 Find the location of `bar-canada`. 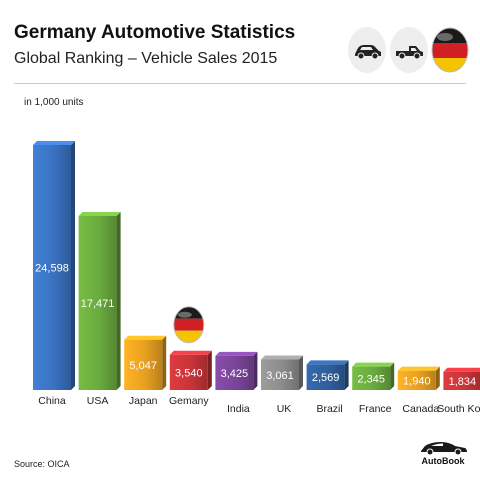

bar-canada is located at coordinates (418, 378).